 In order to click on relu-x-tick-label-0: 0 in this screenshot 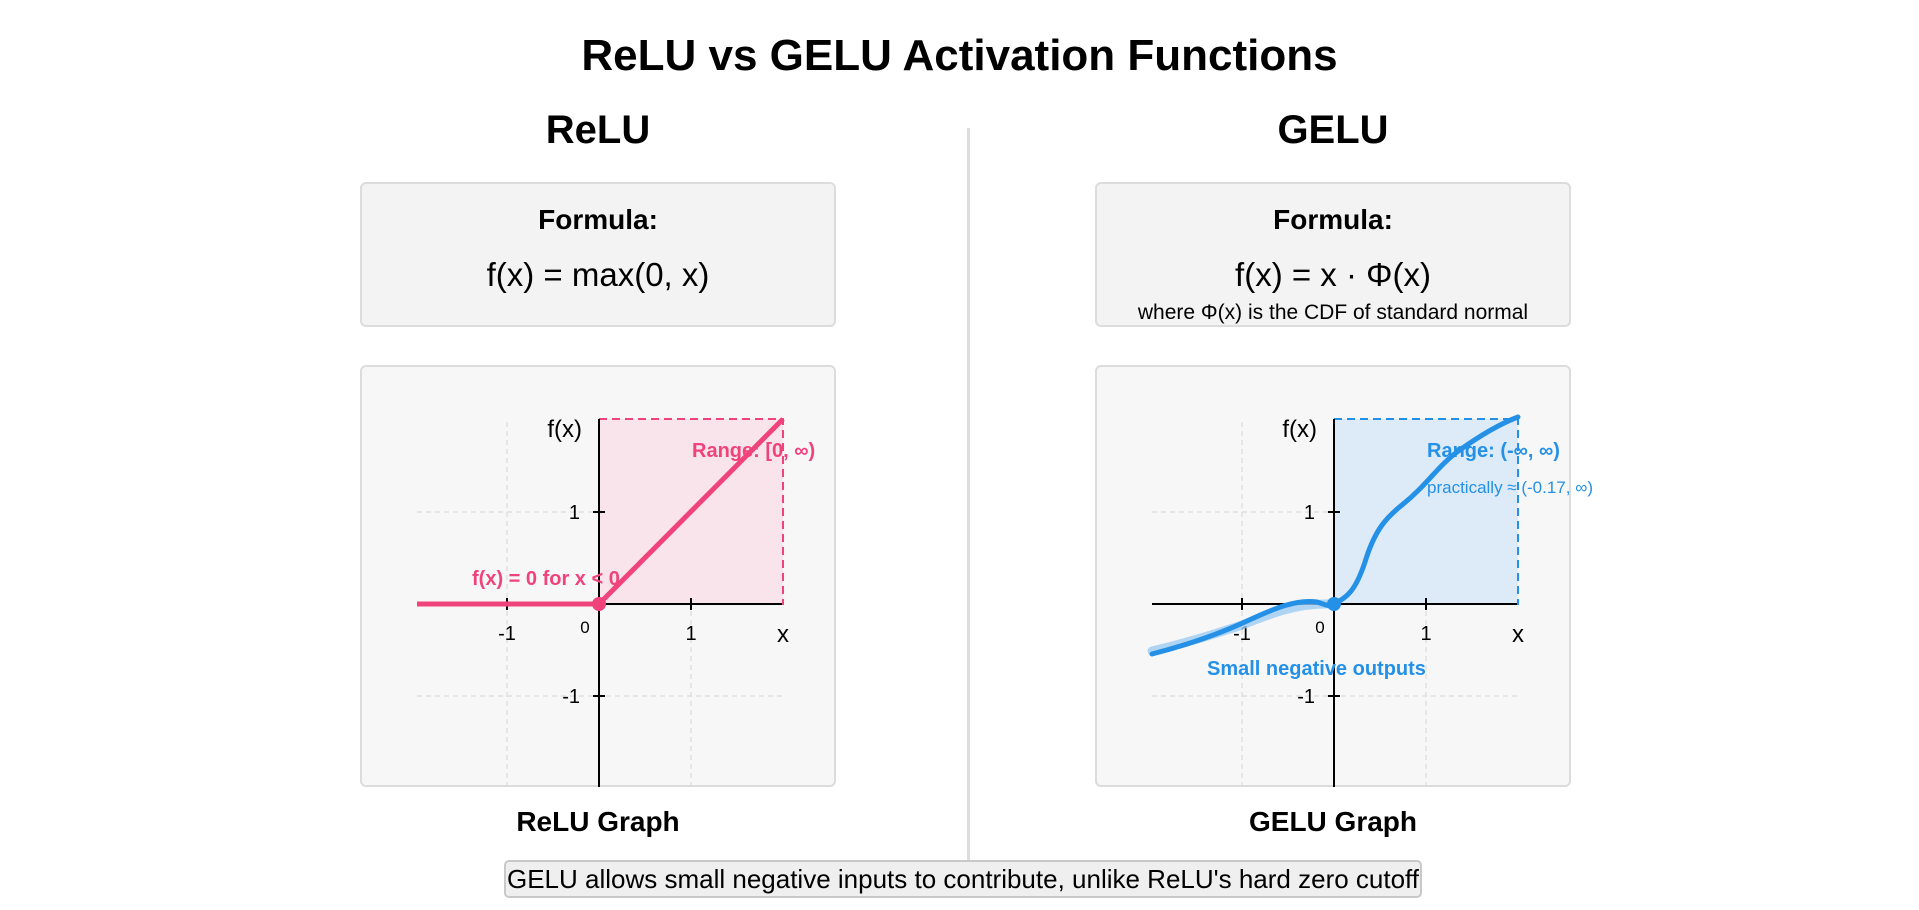, I will do `click(584, 627)`.